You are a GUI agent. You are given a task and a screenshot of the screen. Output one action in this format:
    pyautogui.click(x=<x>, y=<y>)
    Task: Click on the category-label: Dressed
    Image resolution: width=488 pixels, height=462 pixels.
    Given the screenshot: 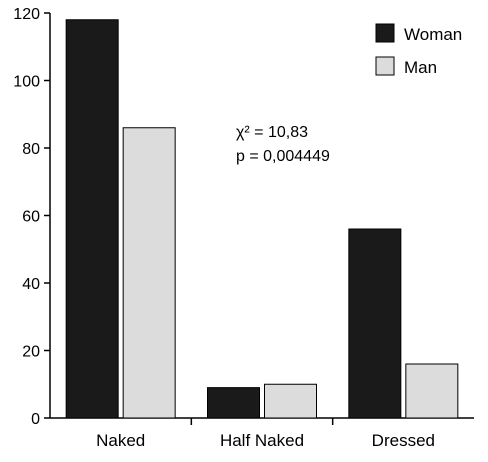 What is the action you would take?
    pyautogui.click(x=403, y=440)
    